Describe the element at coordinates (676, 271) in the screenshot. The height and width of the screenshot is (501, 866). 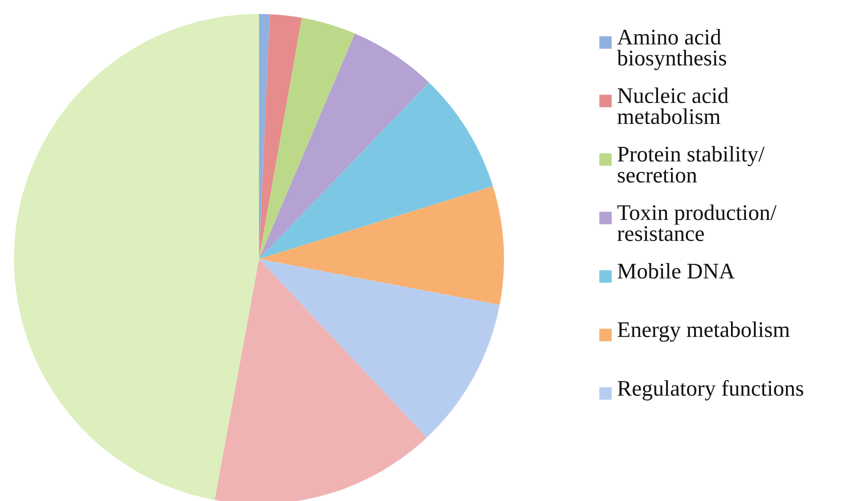
I see `legend-label: Mobile DNA` at that location.